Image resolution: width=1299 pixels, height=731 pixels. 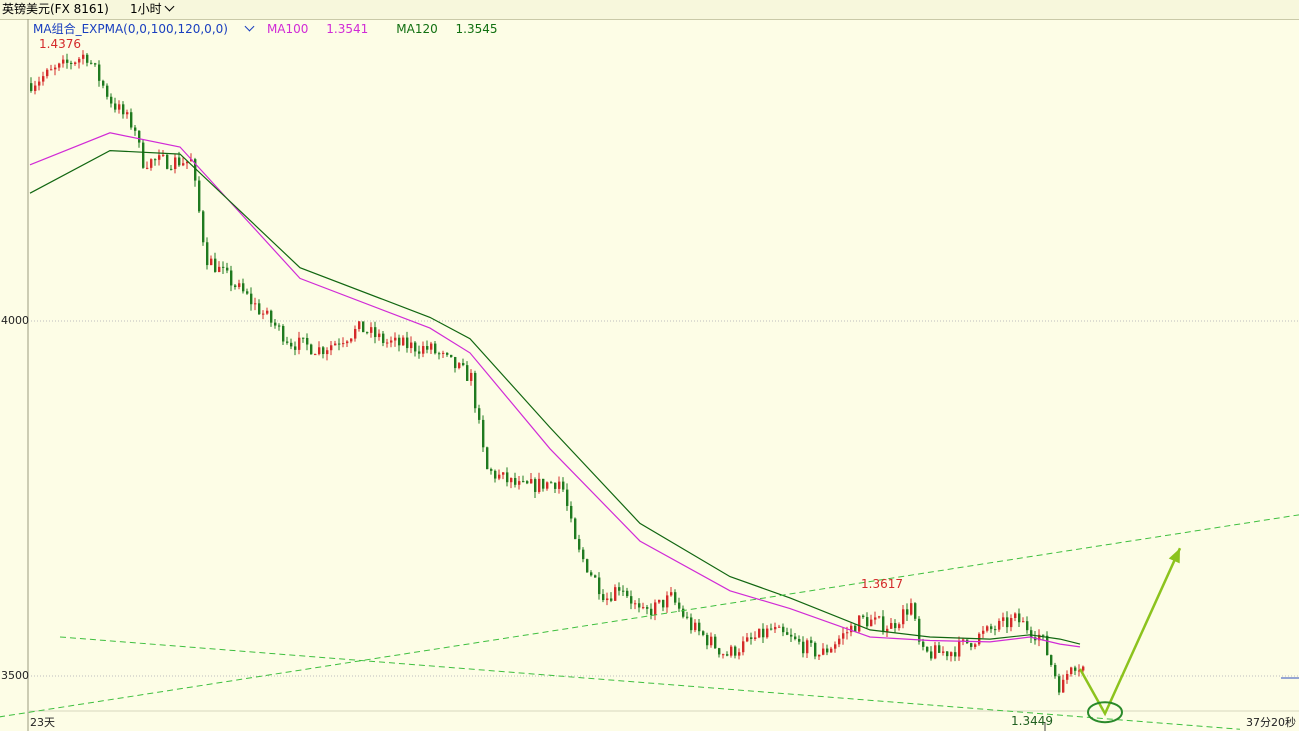 What do you see at coordinates (1105, 712) in the screenshot?
I see `low-highlight-circle` at bounding box center [1105, 712].